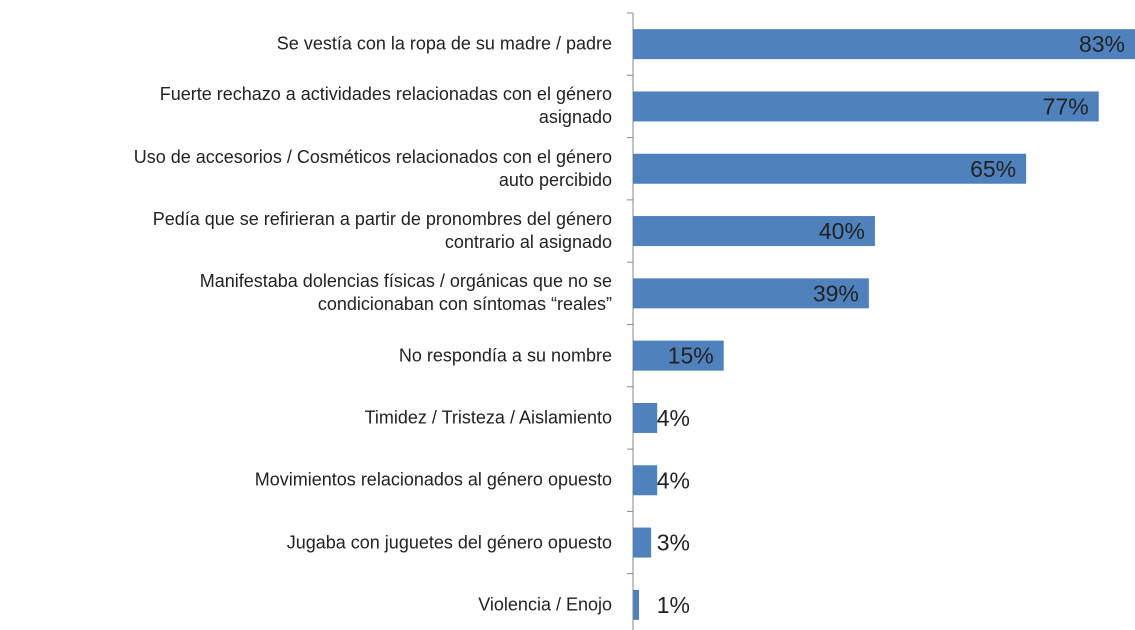 Image resolution: width=1135 pixels, height=630 pixels. Describe the element at coordinates (505, 355) in the screenshot. I see `category-label: No respondía a su nombre` at that location.